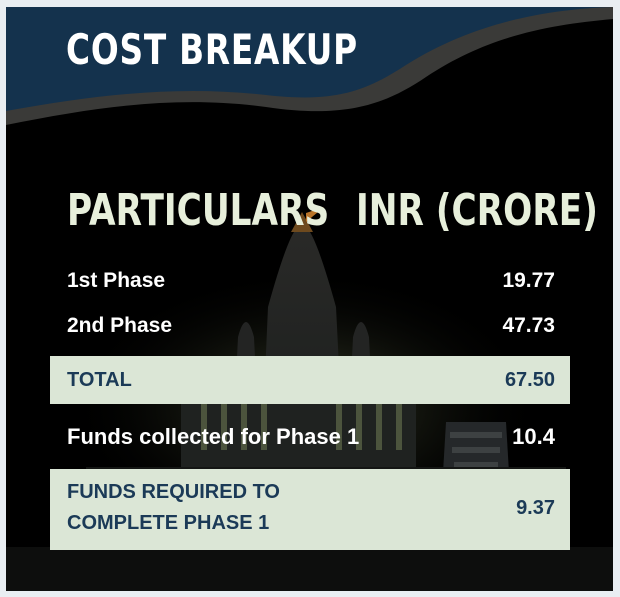  I want to click on total-label: TOTAL, so click(99, 380).